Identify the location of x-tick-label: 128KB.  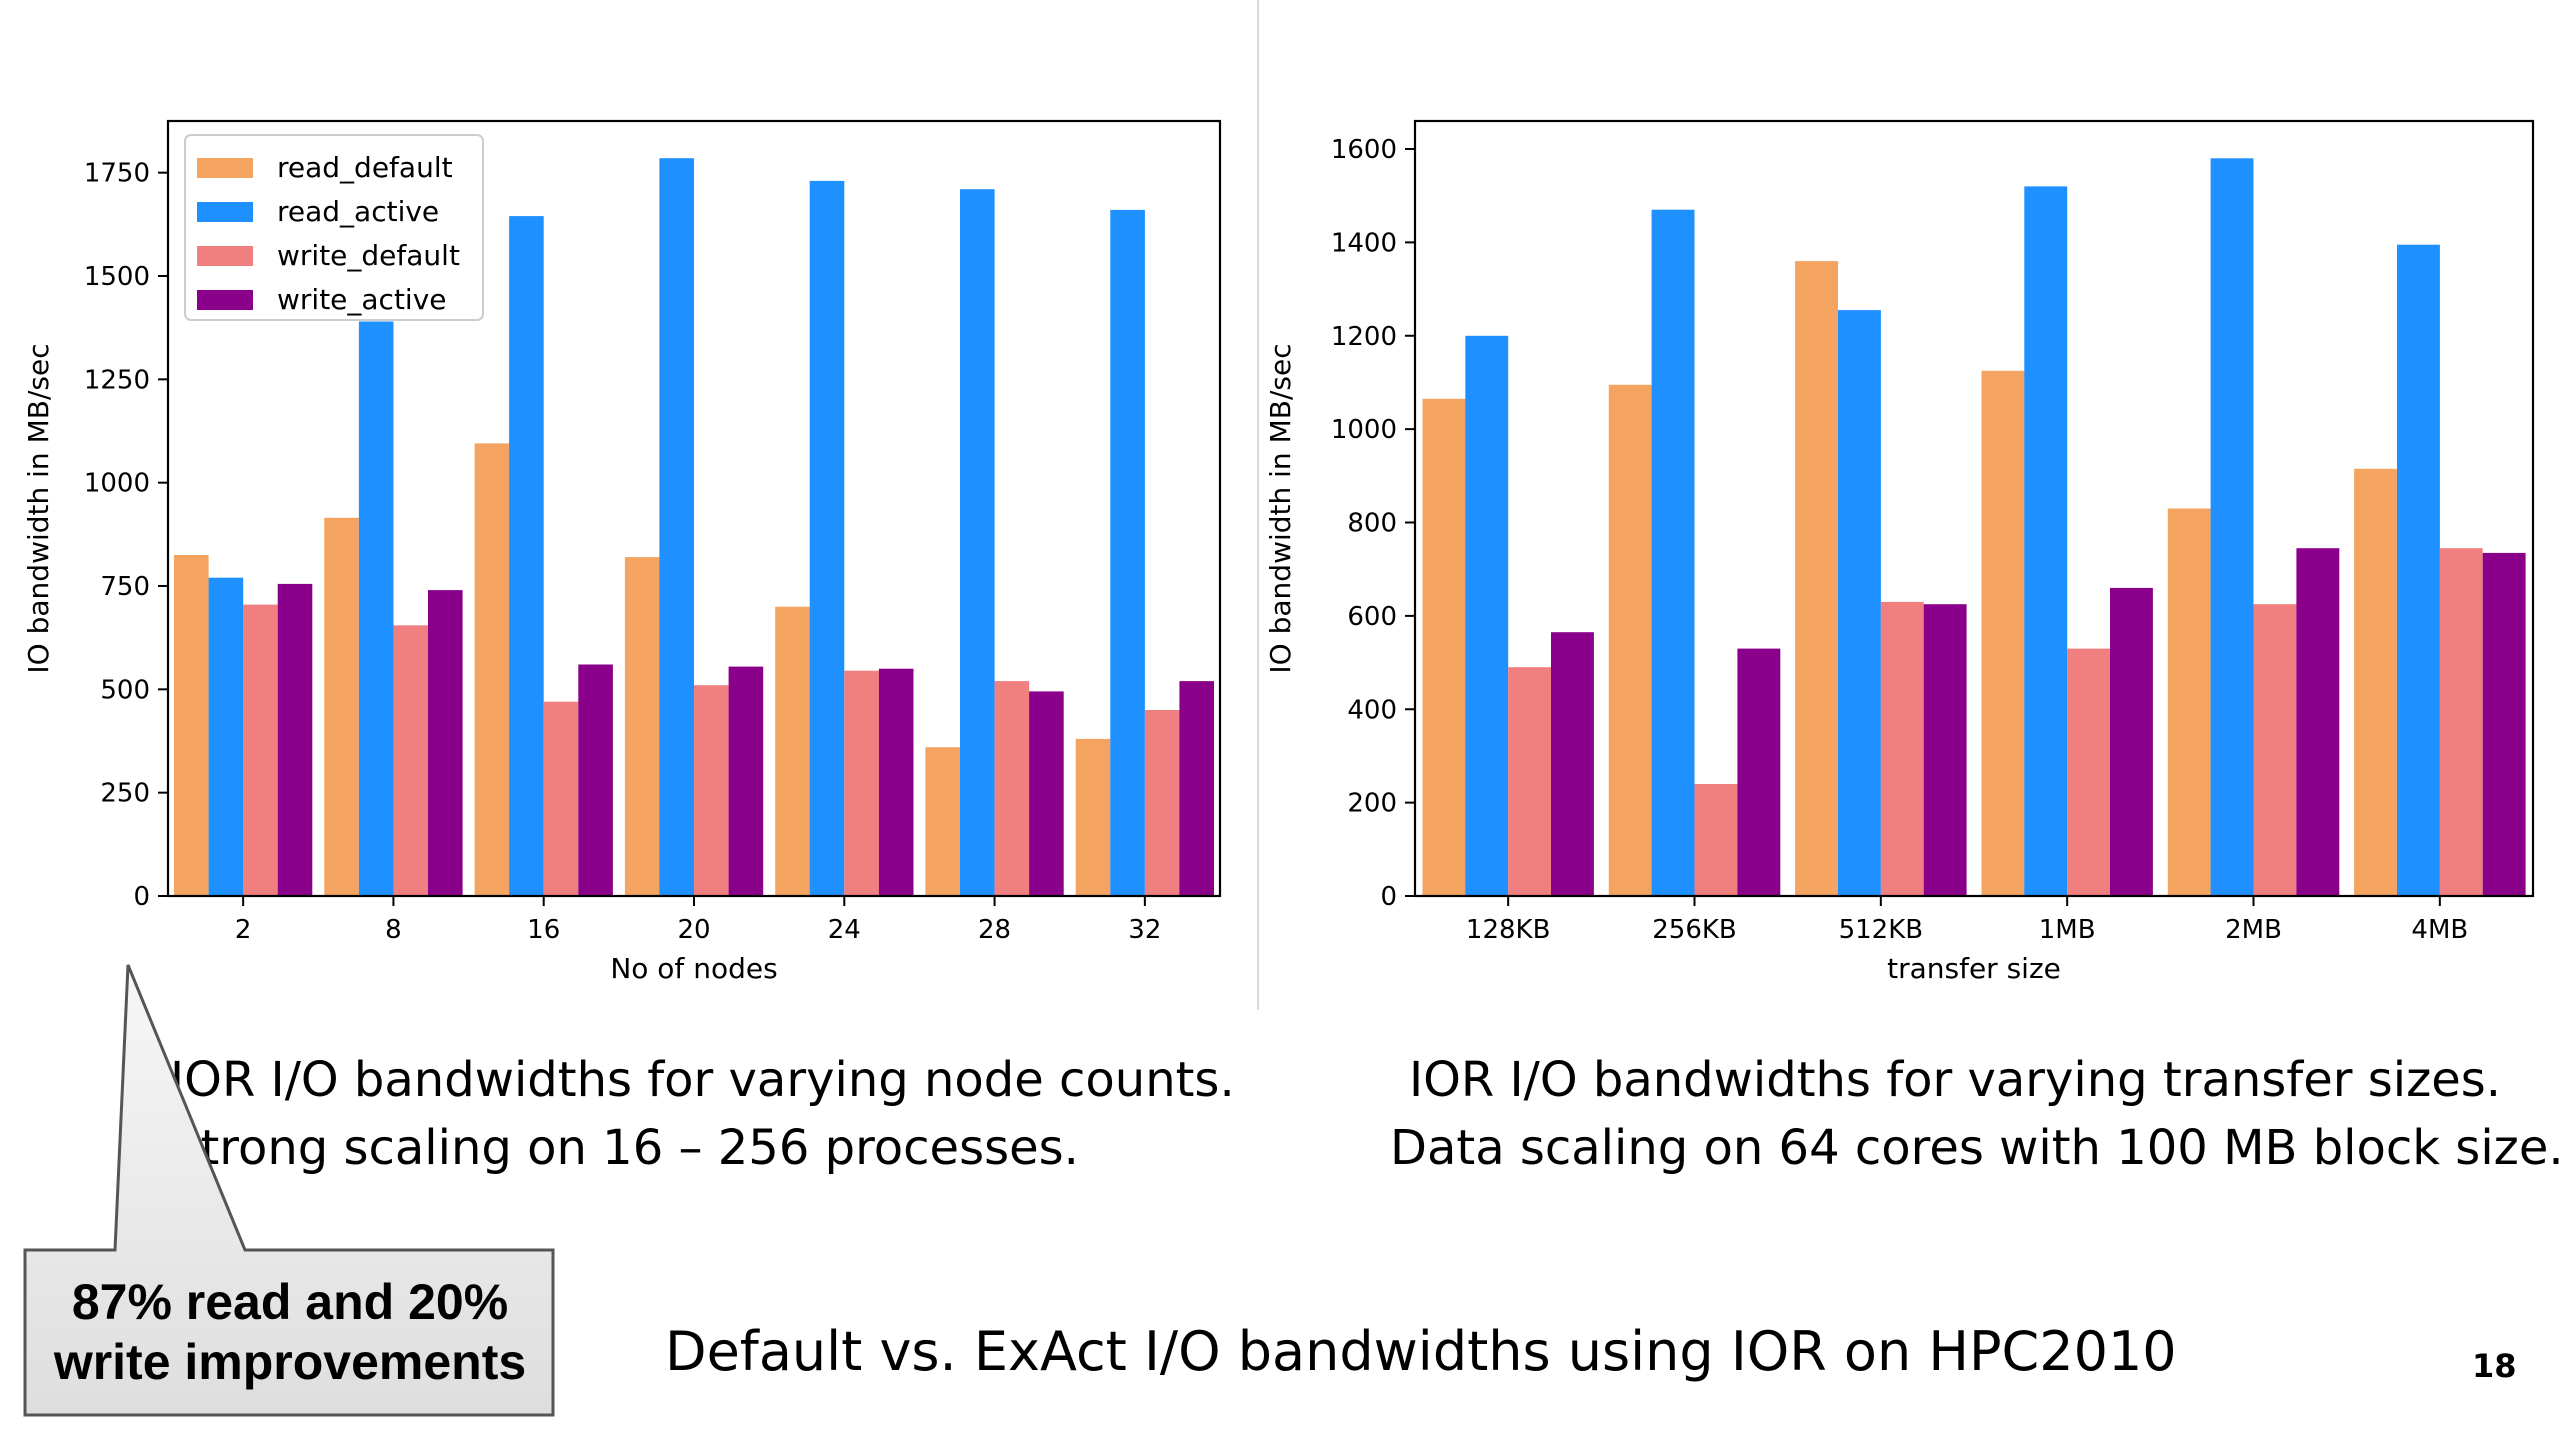
(1508, 930).